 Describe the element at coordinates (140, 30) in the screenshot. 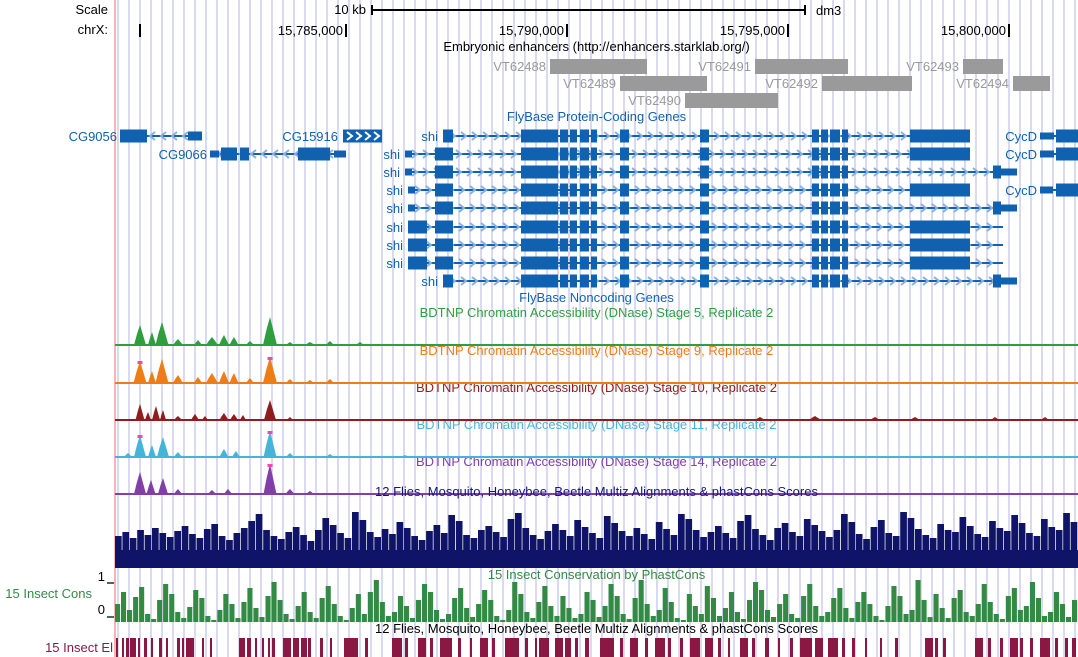

I see `ruler-tick` at that location.